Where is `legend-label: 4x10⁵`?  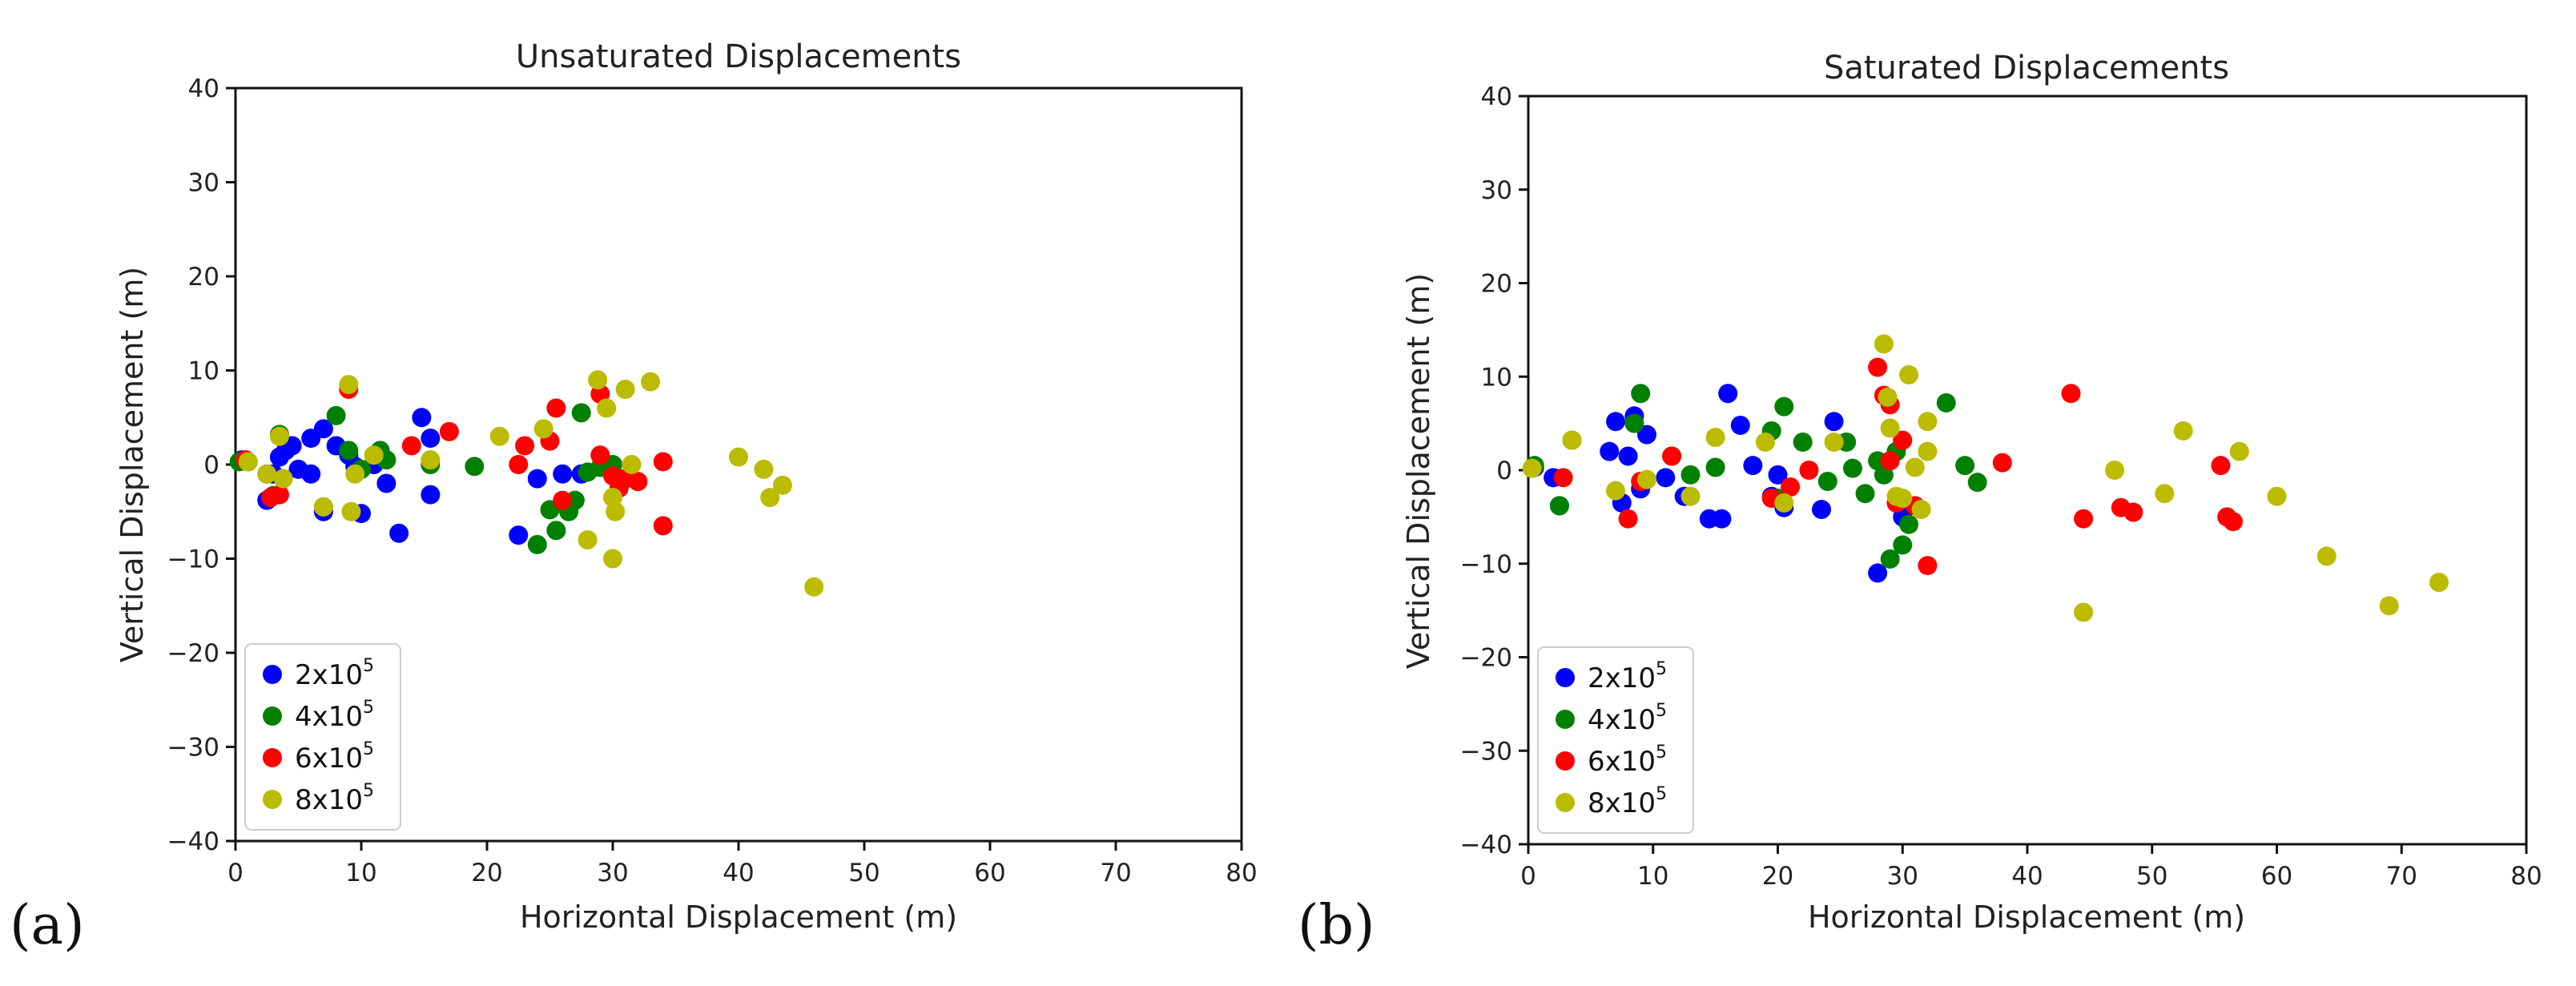
legend-label: 4x10⁵ is located at coordinates (1627, 718).